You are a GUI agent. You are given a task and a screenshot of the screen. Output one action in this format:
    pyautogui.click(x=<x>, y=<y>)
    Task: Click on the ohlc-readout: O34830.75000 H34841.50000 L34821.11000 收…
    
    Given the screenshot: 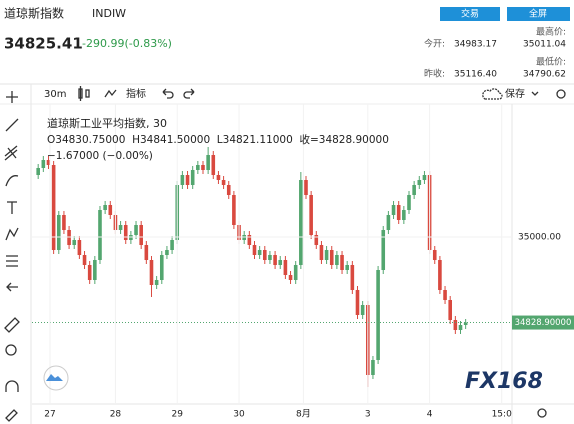 What is the action you would take?
    pyautogui.click(x=218, y=139)
    